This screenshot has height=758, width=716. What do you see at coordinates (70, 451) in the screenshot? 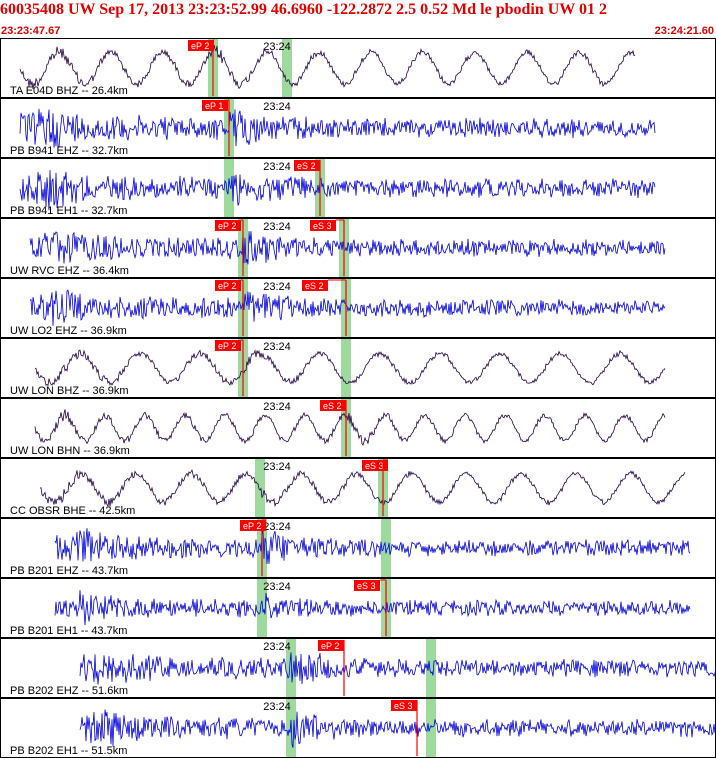
I see `channel-label: UW LON BHN -- 36.9km` at bounding box center [70, 451].